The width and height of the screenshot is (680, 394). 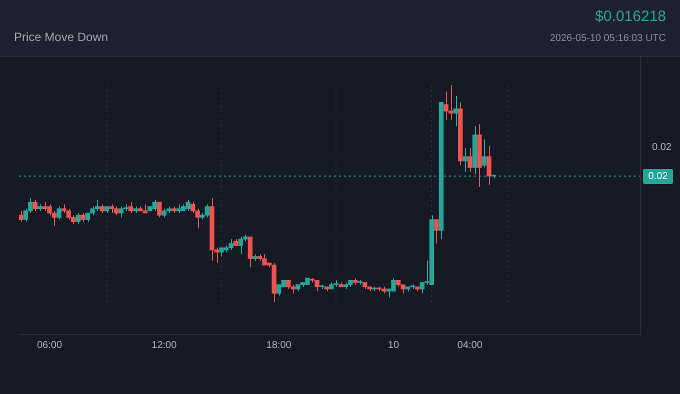 I want to click on text: $0.016218, so click(x=630, y=16).